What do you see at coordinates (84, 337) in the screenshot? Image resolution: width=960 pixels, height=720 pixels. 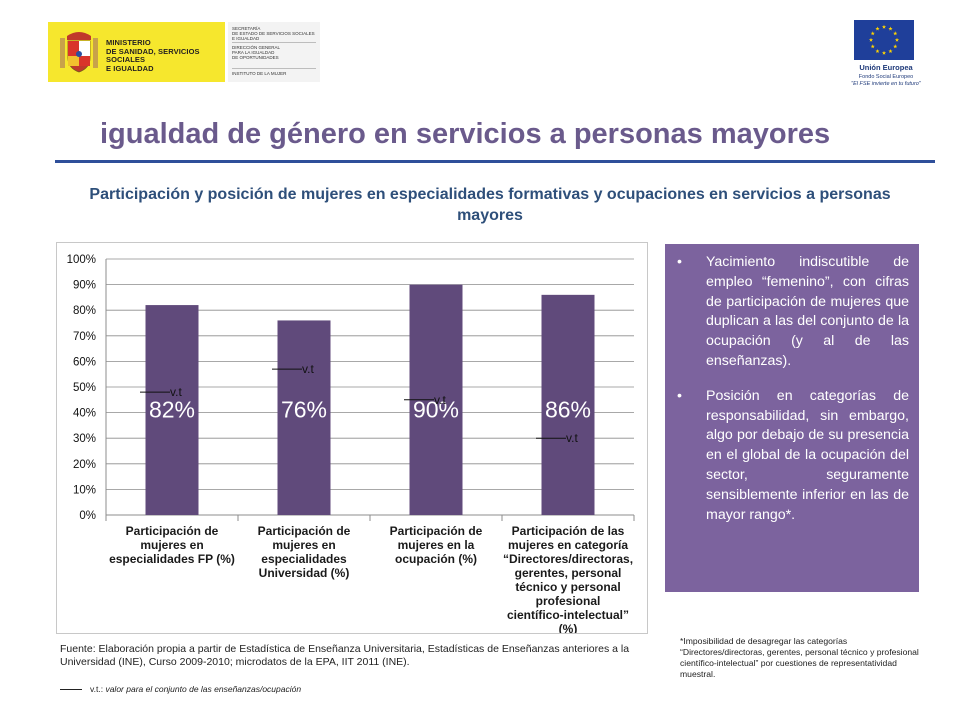 I see `y-tick-label: 70%` at bounding box center [84, 337].